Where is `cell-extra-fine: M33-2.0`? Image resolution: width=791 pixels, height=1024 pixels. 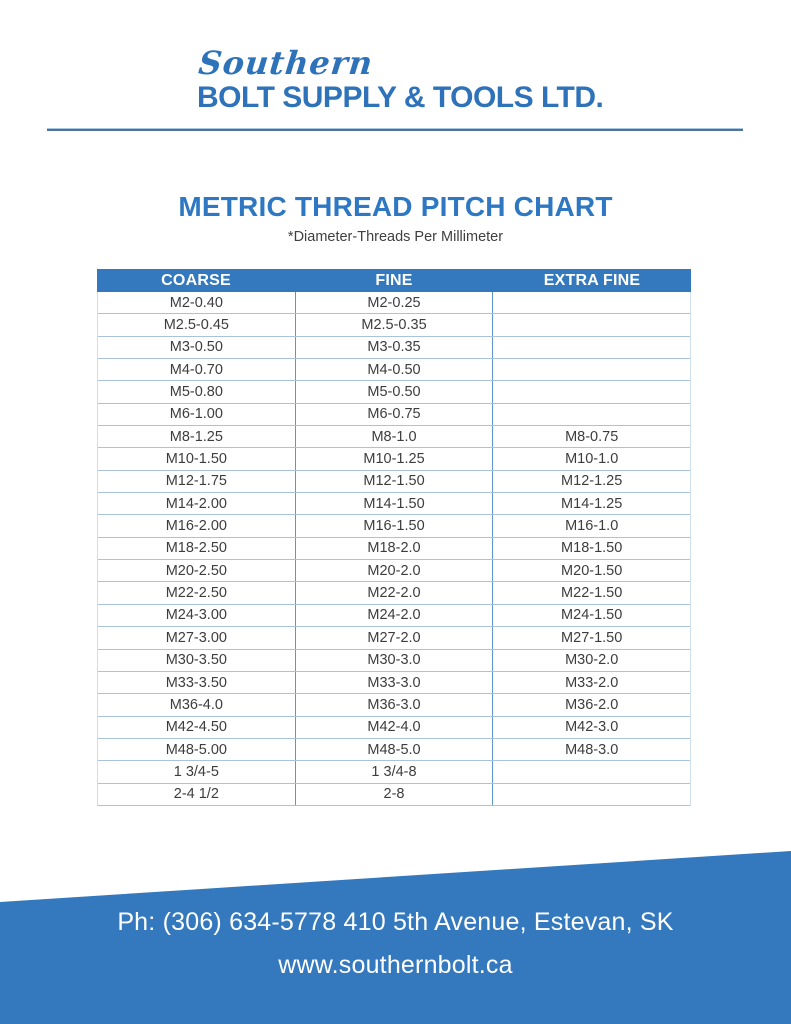
cell-extra-fine: M33-2.0 is located at coordinates (591, 682).